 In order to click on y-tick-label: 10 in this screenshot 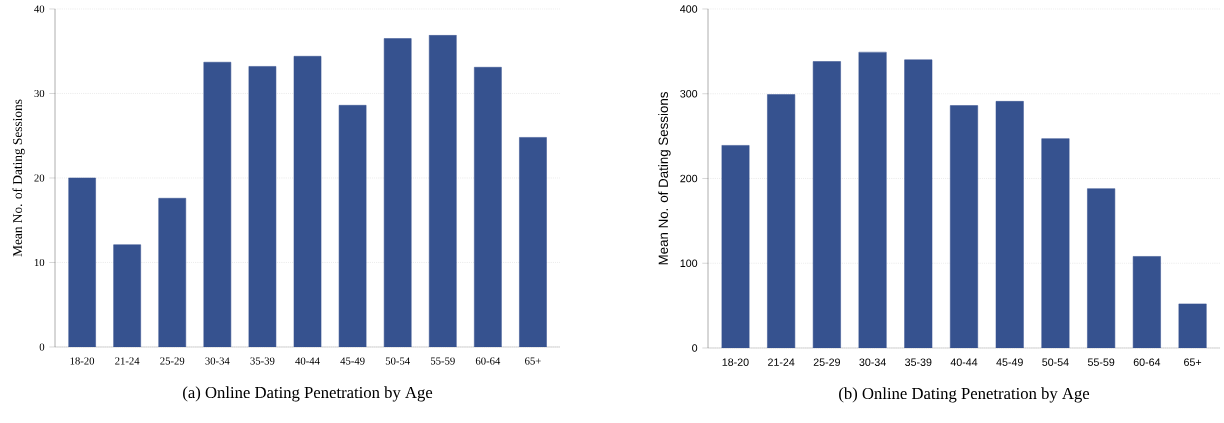, I will do `click(39, 262)`.